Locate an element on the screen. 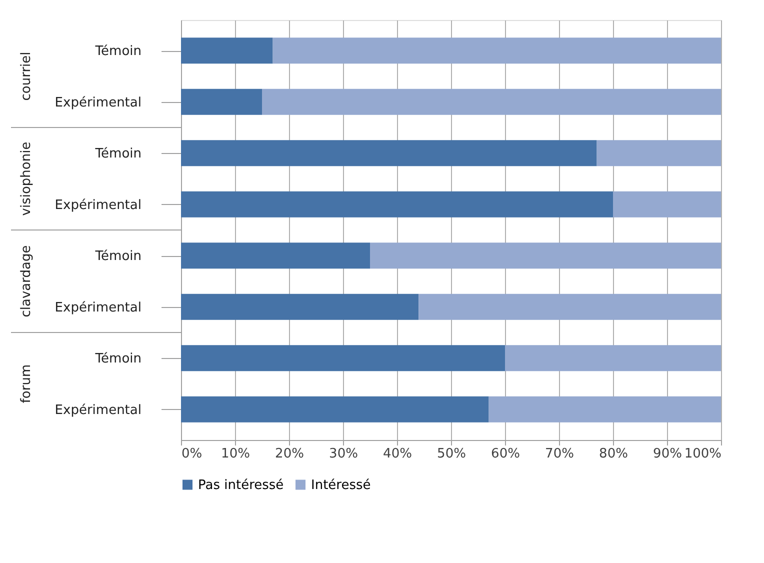 The height and width of the screenshot is (563, 764). x-tick-label: 80% is located at coordinates (613, 454).